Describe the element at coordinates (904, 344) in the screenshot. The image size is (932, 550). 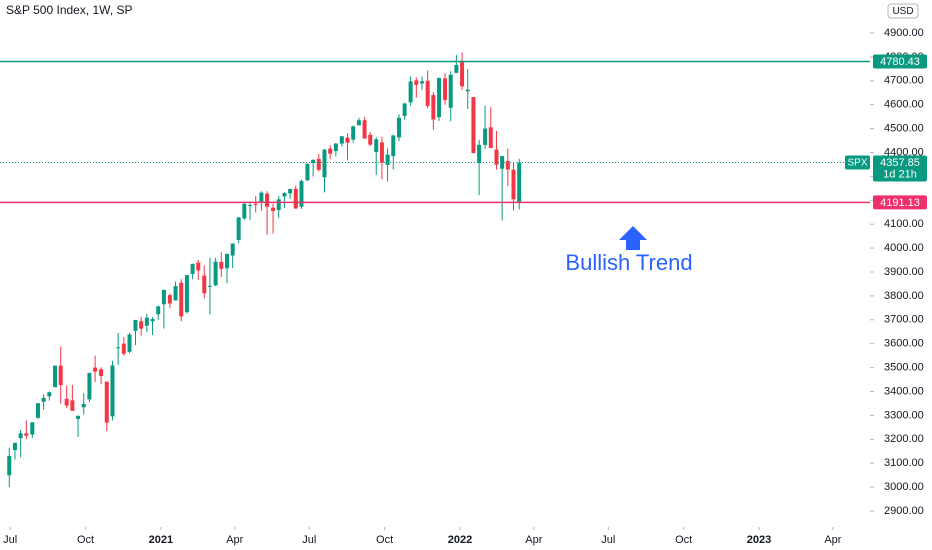
I see `y-tick-label: 3600.00` at that location.